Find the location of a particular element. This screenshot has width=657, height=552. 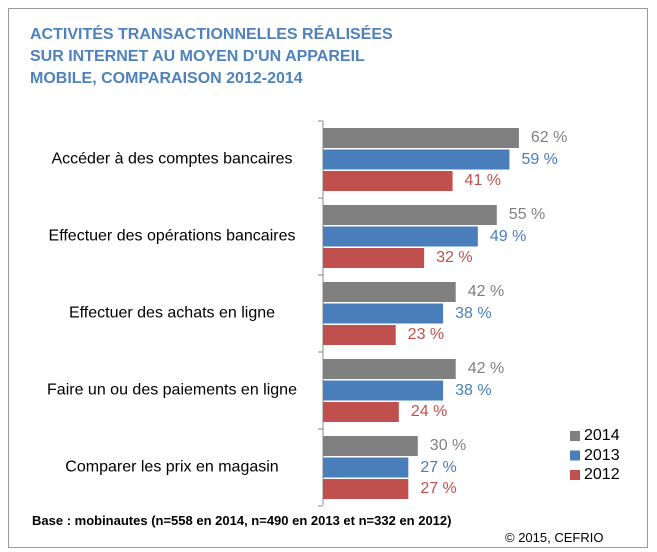

legend-label: 2014 is located at coordinates (602, 435).